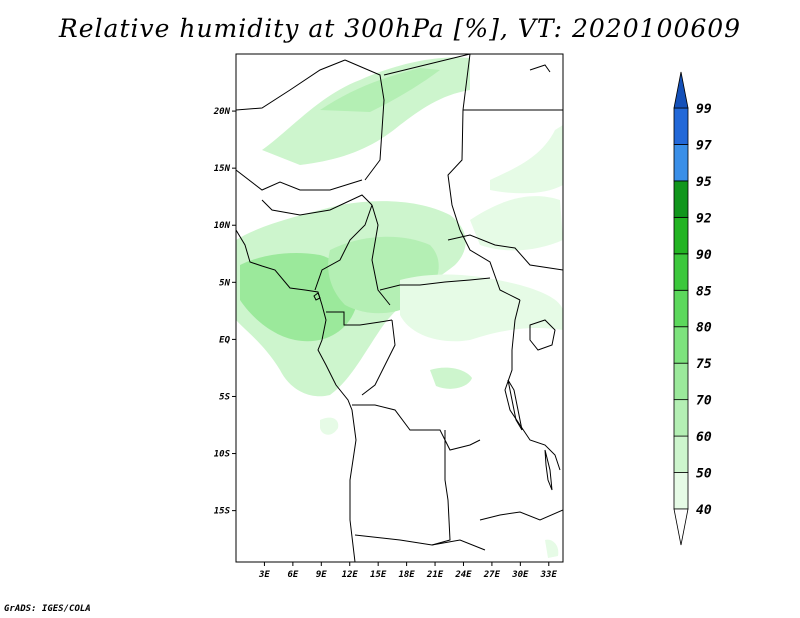 This screenshot has width=800, height=618. I want to click on x-tick-label: 24E, so click(463, 575).